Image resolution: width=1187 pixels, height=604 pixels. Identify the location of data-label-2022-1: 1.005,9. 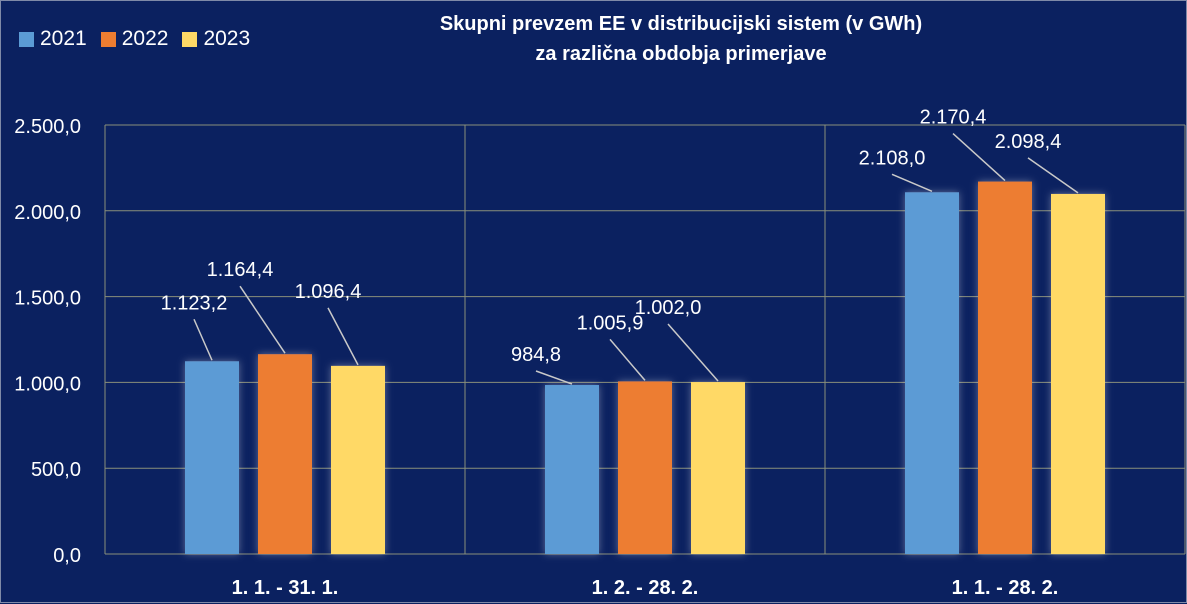
(610, 323).